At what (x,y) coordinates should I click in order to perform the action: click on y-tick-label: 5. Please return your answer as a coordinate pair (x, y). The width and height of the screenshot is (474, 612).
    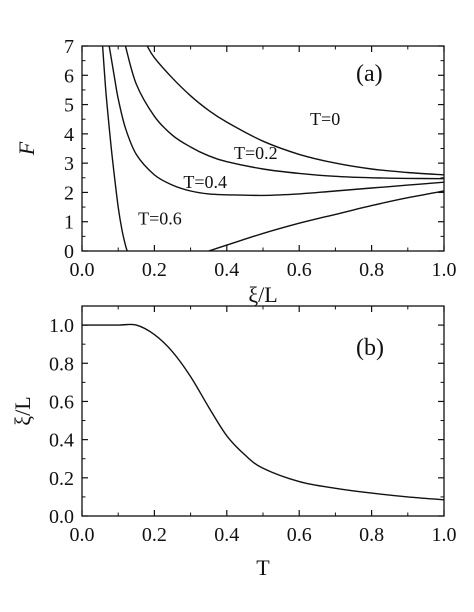
    Looking at the image, I should click on (69, 106).